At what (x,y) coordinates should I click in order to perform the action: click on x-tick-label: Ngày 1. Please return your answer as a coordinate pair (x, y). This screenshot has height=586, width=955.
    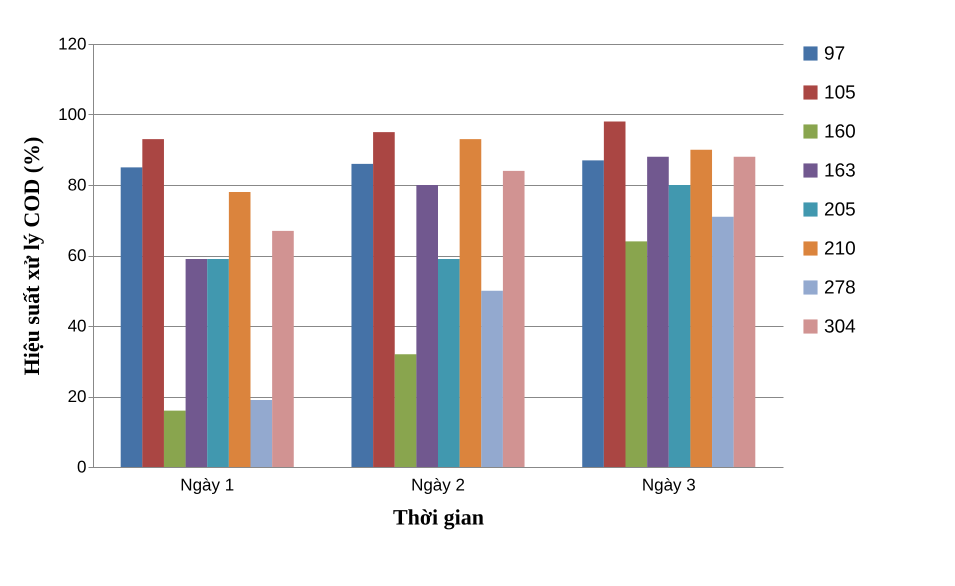
    Looking at the image, I should click on (207, 485).